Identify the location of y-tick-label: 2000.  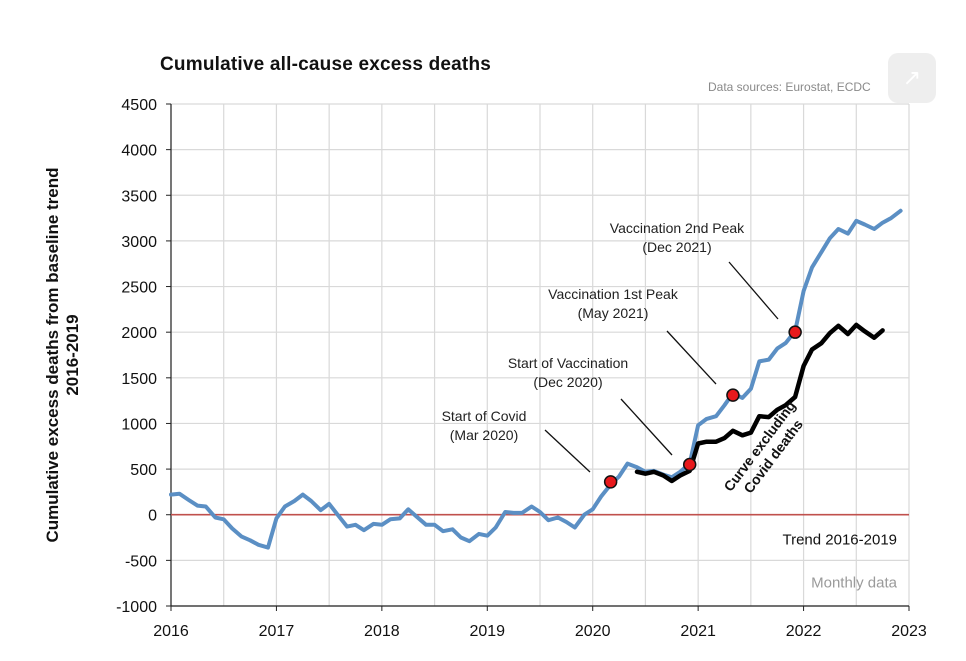
(139, 333).